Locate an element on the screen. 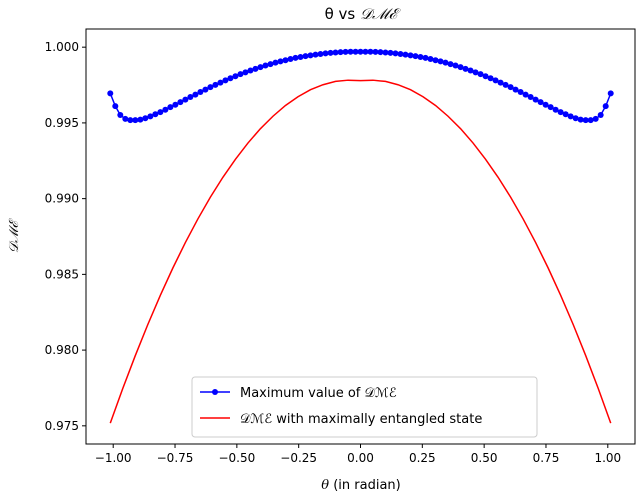 The width and height of the screenshot is (636, 501). legend-label-entangled: 𝒟ℳℰ with maximally entangled state is located at coordinates (361, 419).